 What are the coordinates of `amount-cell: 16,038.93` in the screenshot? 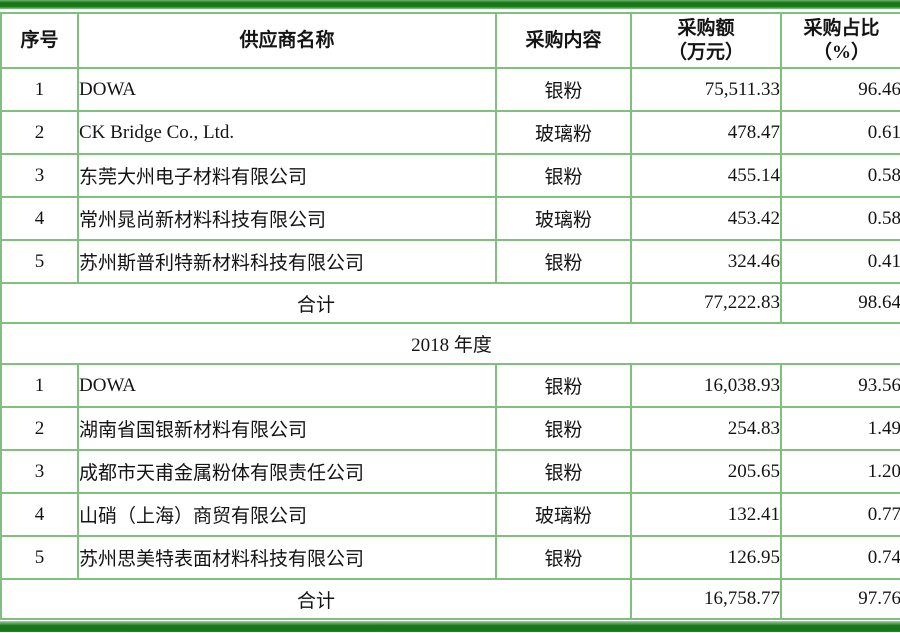 It's located at (706, 385).